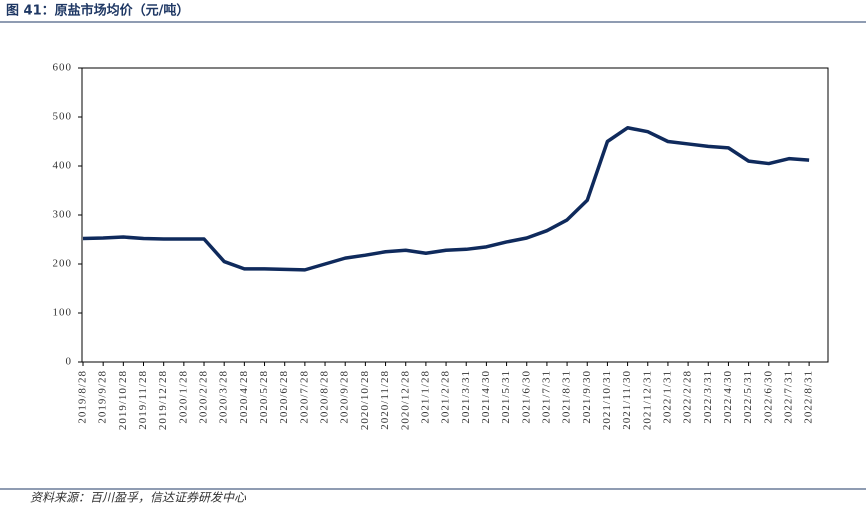 This screenshot has width=866, height=507. What do you see at coordinates (728, 397) in the screenshot?
I see `x-tick-label: 2022/4/30` at bounding box center [728, 397].